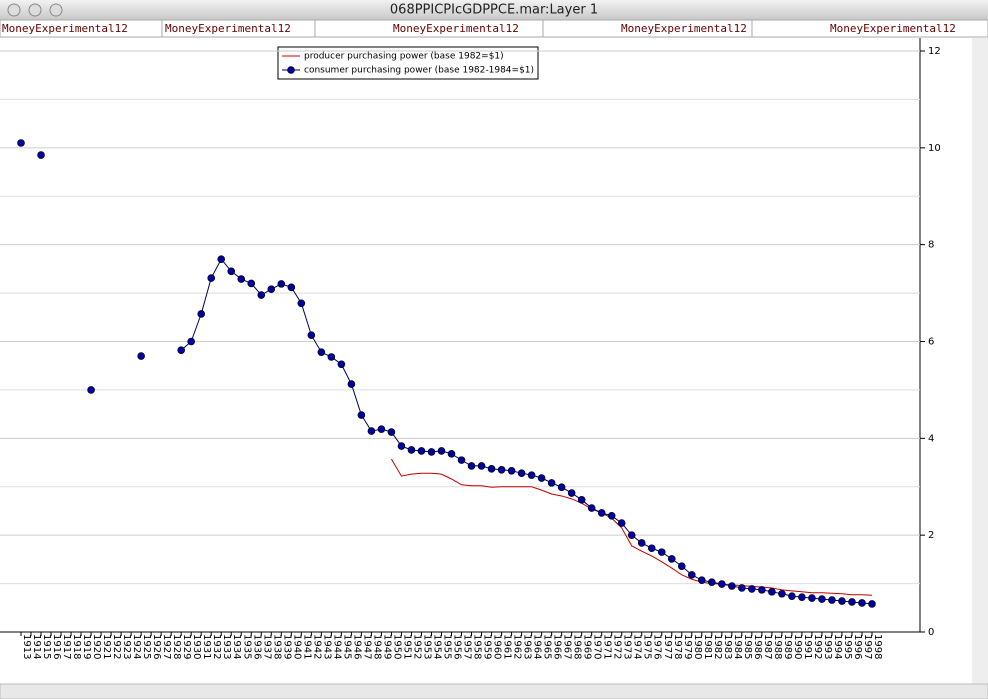 The image size is (988, 699). Describe the element at coordinates (106, 646) in the screenshot. I see `x-tick-label: 1921` at that location.